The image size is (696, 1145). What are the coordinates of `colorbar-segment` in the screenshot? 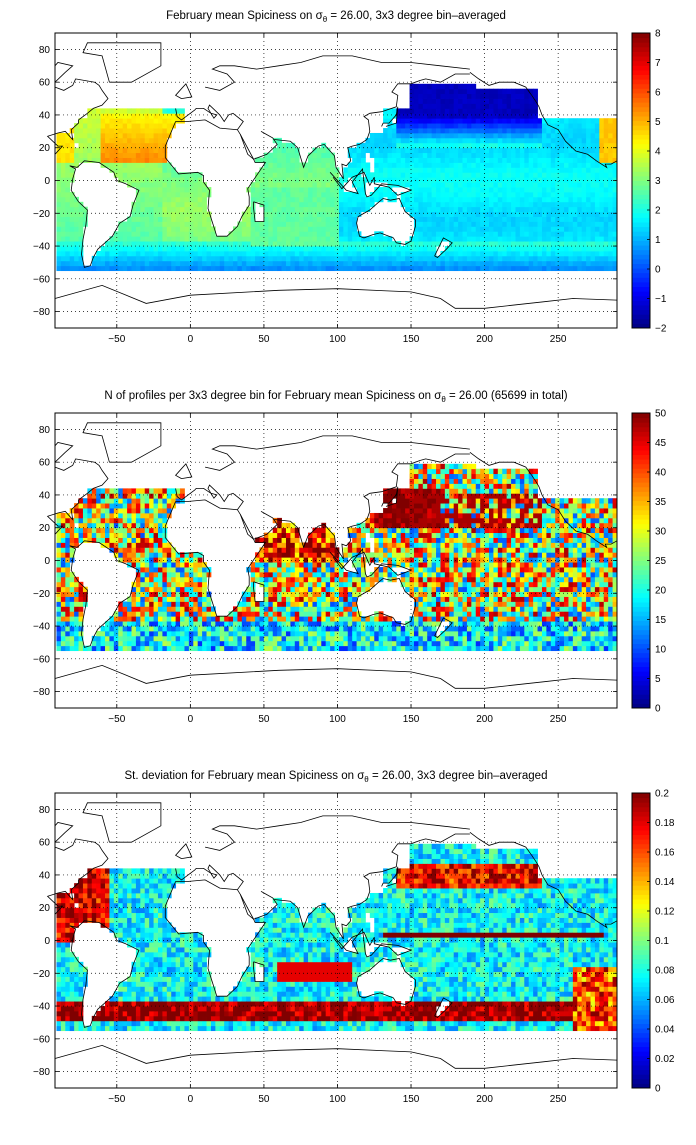 It's located at (641, 275).